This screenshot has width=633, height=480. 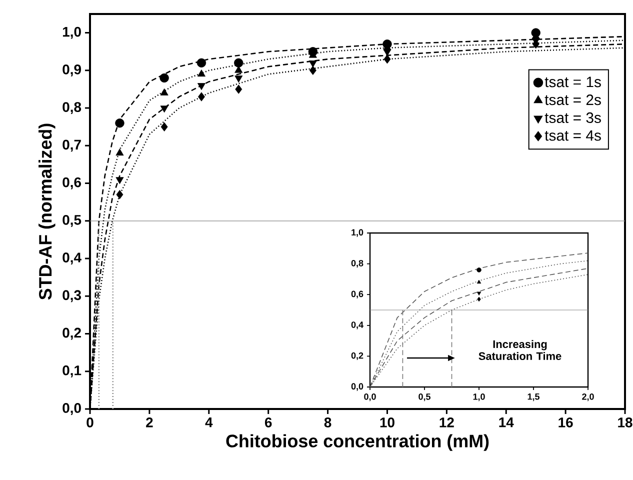 I want to click on x-tick-label: 6, so click(x=268, y=422).